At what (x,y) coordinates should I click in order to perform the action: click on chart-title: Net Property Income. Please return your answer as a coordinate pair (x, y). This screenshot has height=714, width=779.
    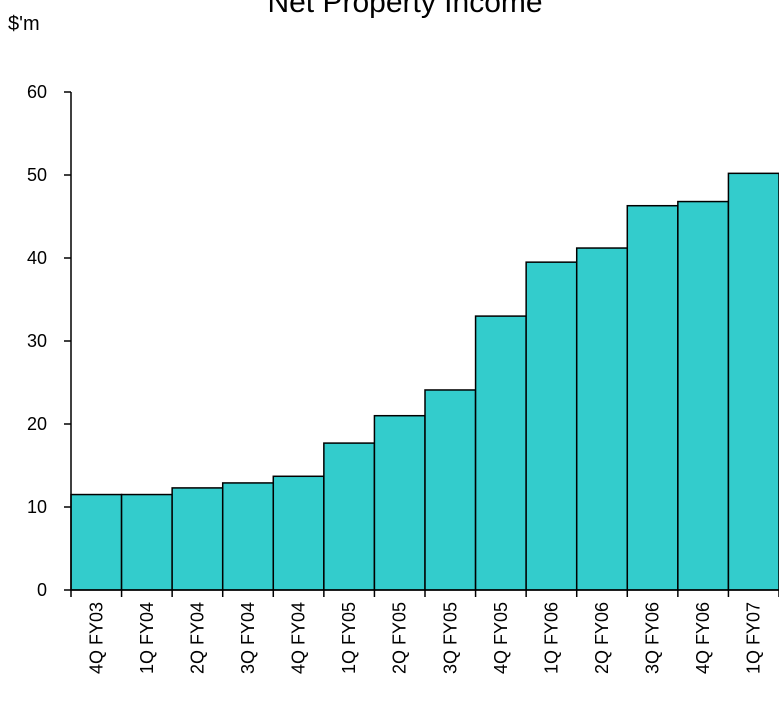
    Looking at the image, I should click on (404, 9).